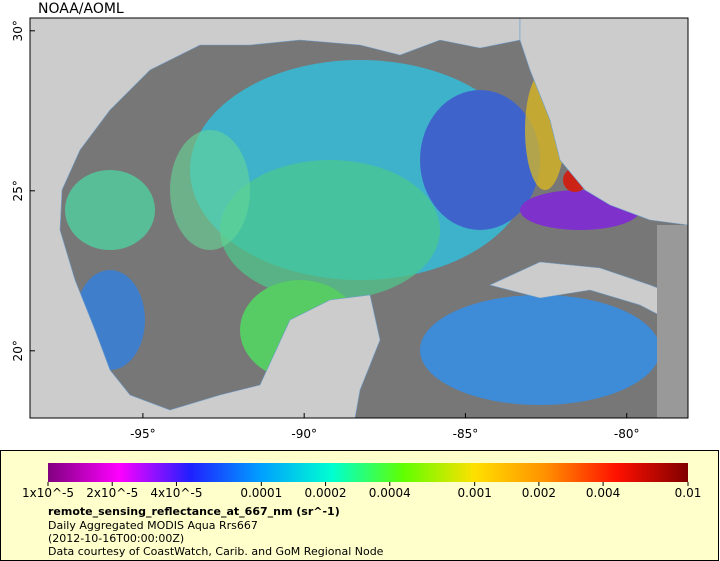 The width and height of the screenshot is (720, 561). Describe the element at coordinates (539, 493) in the screenshot. I see `colorbar-tick-label: 0.002` at that location.